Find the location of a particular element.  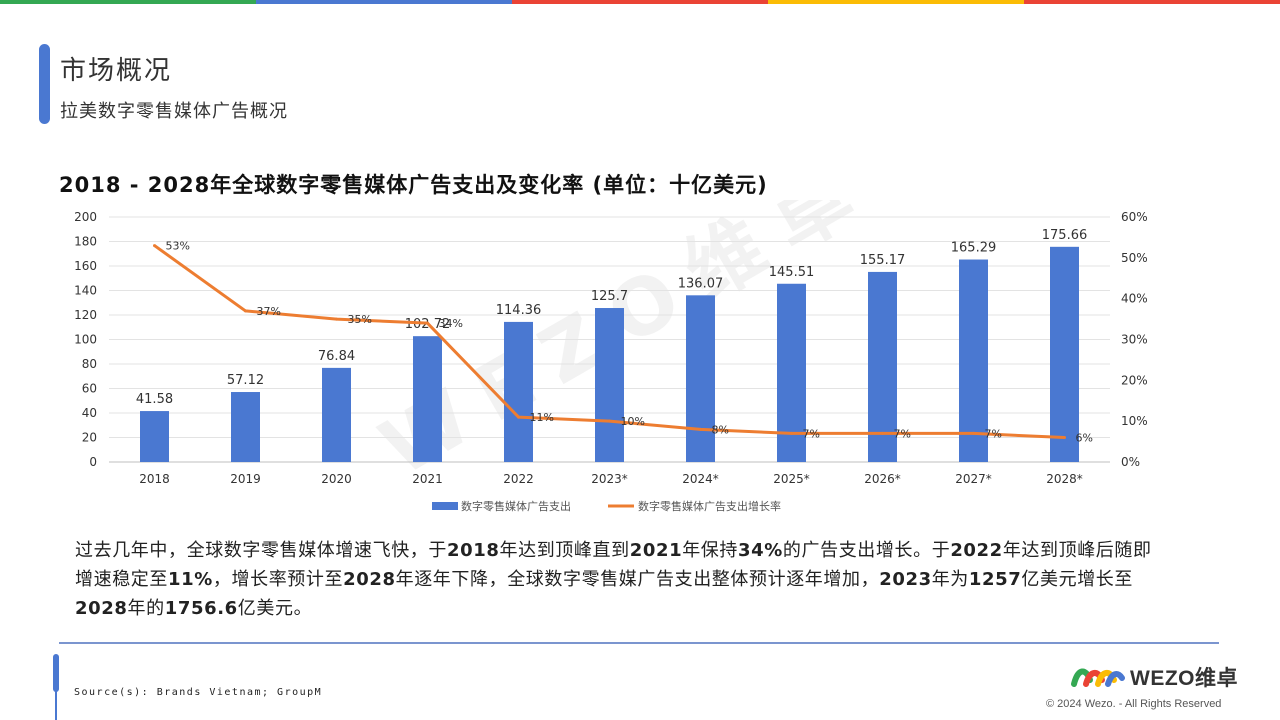

y-left-tick-label: 200 is located at coordinates (85, 217).